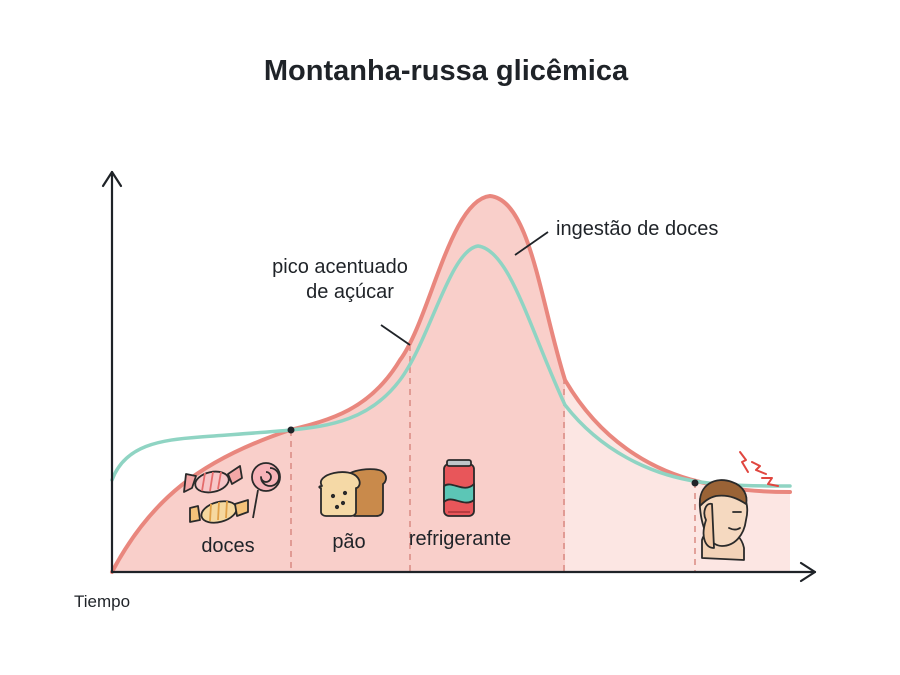  What do you see at coordinates (227, 546) in the screenshot?
I see `food-label-doces: doces` at bounding box center [227, 546].